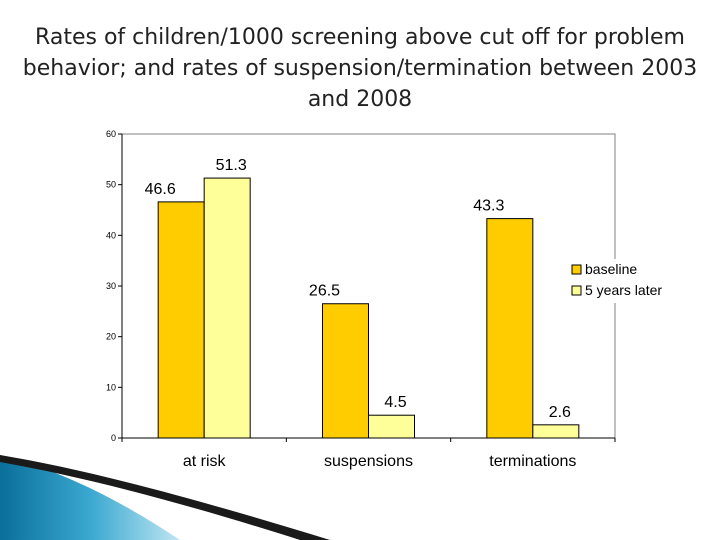 The image size is (720, 540). Describe the element at coordinates (616, 279) in the screenshot. I see `legend: baseline 5 years later` at that location.